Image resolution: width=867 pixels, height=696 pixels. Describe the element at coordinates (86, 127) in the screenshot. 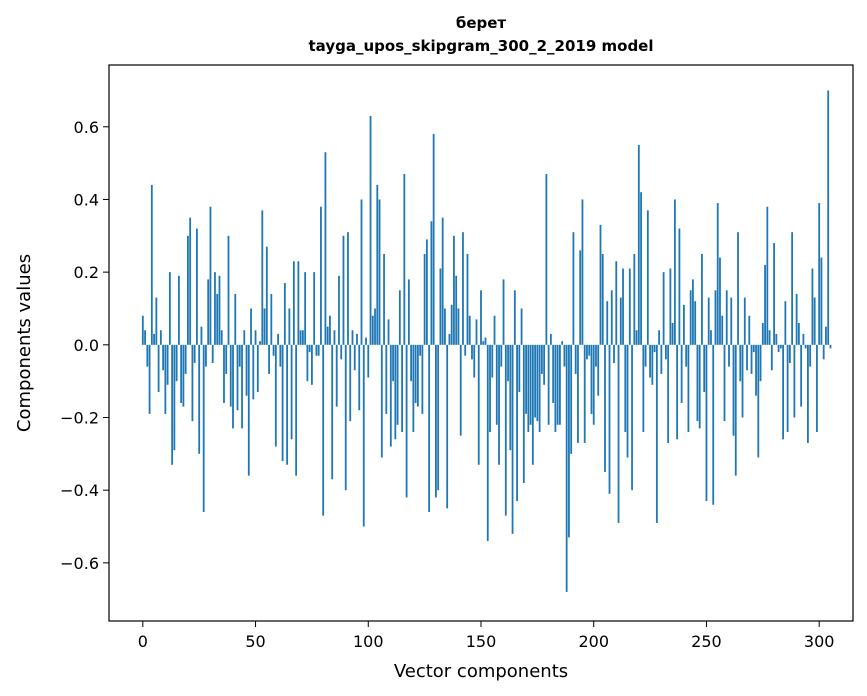

I see `y-tick-label: 0.6` at that location.